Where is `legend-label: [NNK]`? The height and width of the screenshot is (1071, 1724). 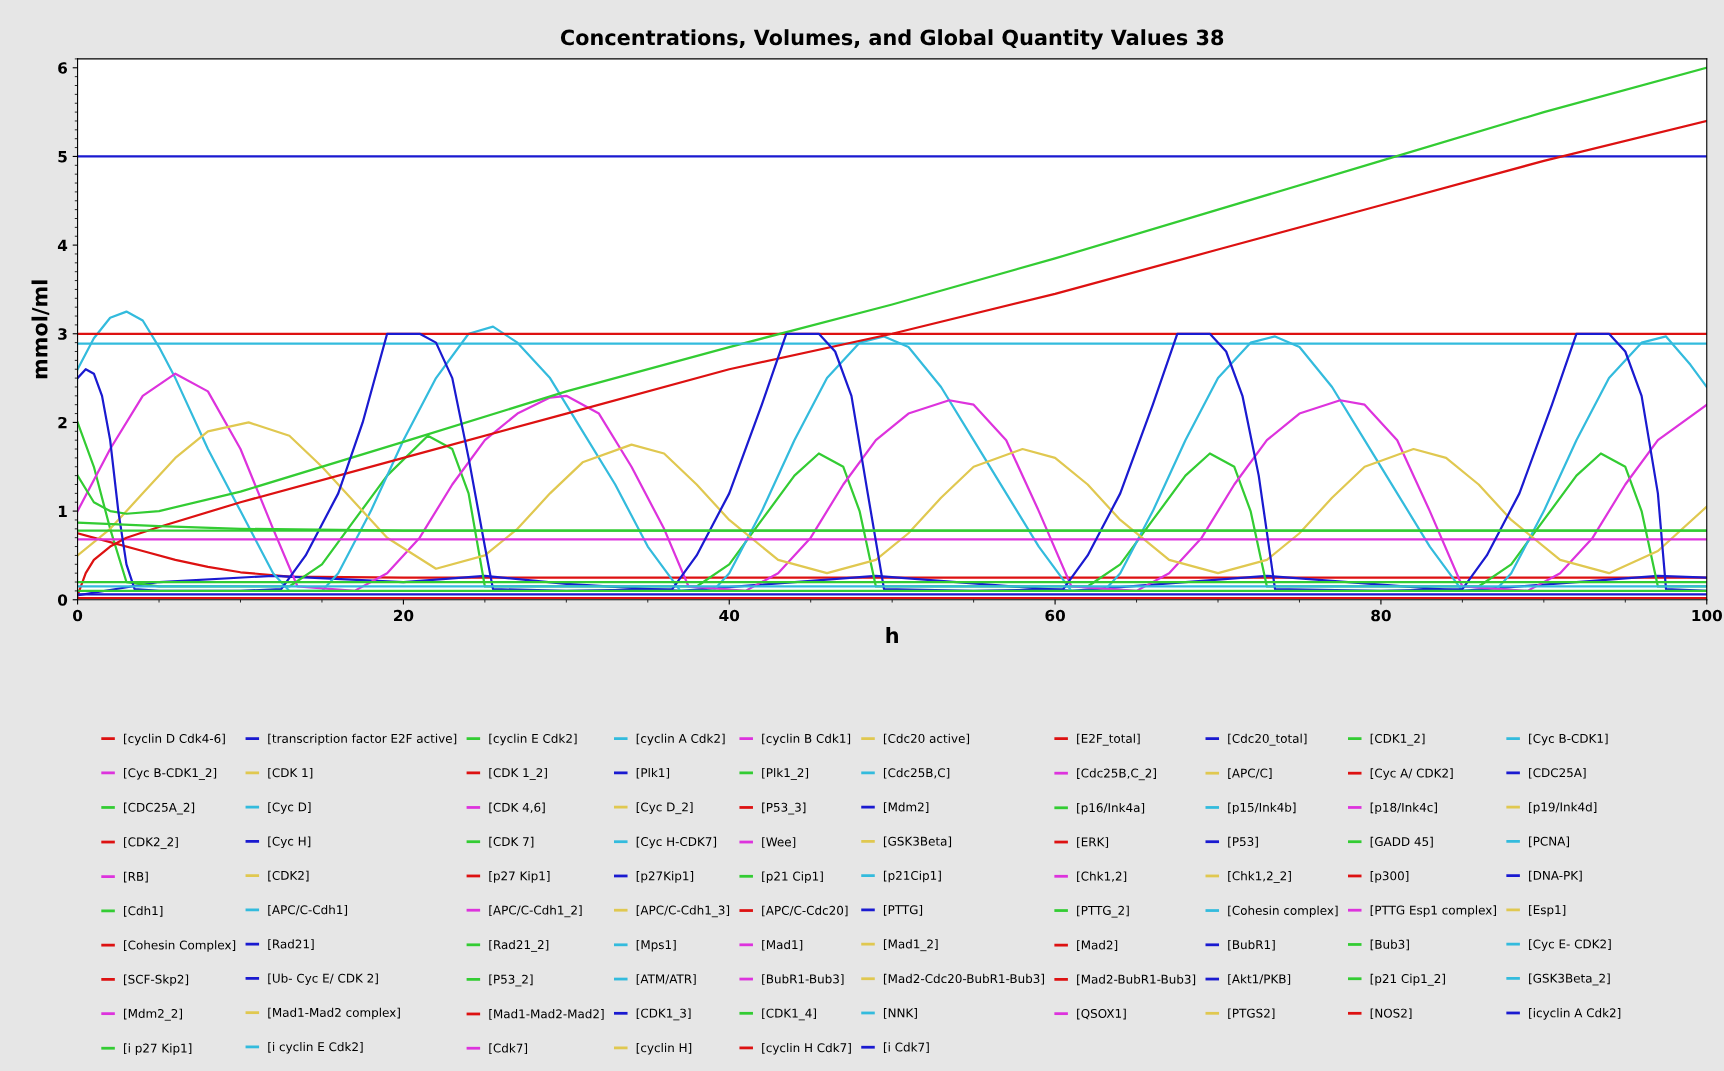
legend-label: [NNK] is located at coordinates (900, 1013).